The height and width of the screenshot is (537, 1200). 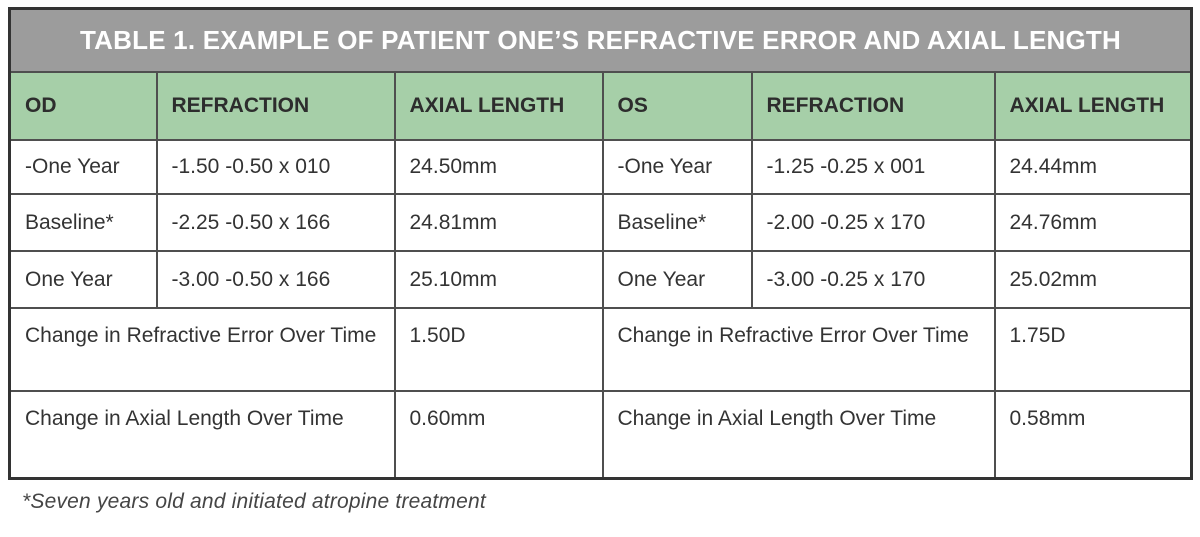 What do you see at coordinates (873, 279) in the screenshot?
I see `table-cell: -3.00 -0.25 x 170` at bounding box center [873, 279].